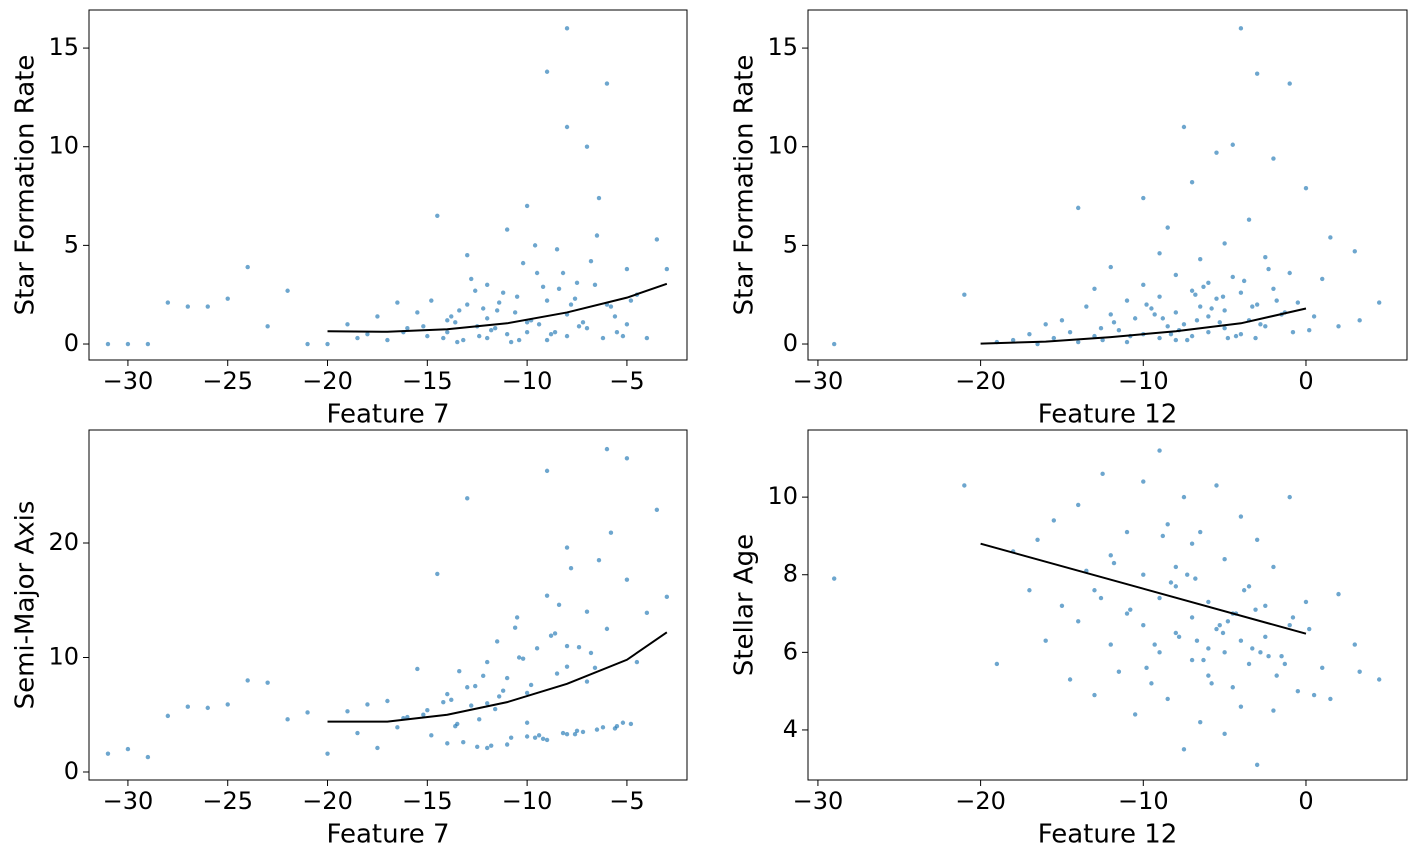  What do you see at coordinates (71, 244) in the screenshot?
I see `y-tick-label: 5` at bounding box center [71, 244].